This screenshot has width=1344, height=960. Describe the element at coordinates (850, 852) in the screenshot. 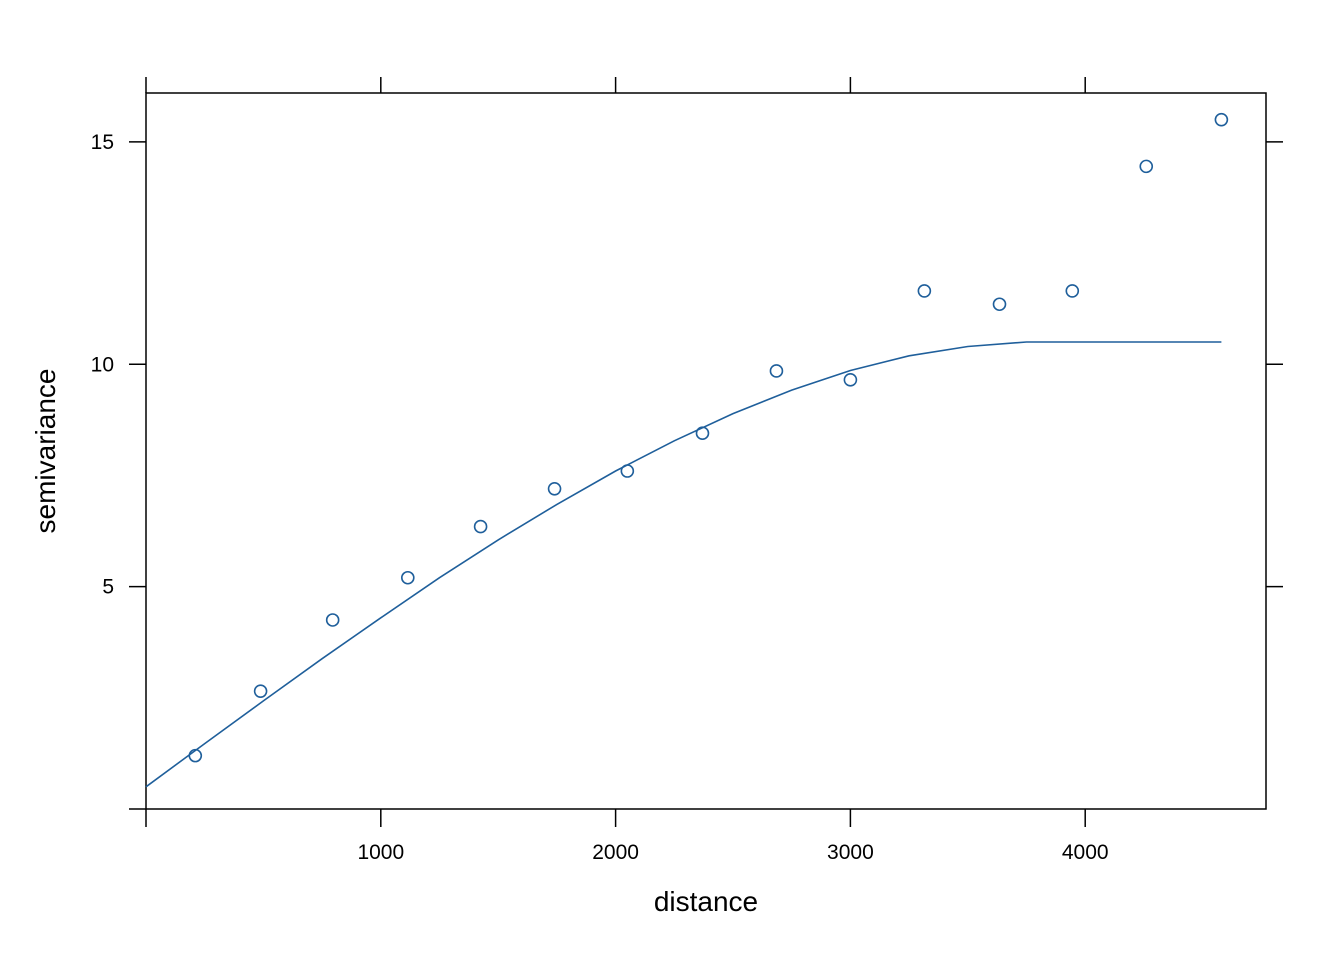

I see `x-tick-label: 3000` at that location.